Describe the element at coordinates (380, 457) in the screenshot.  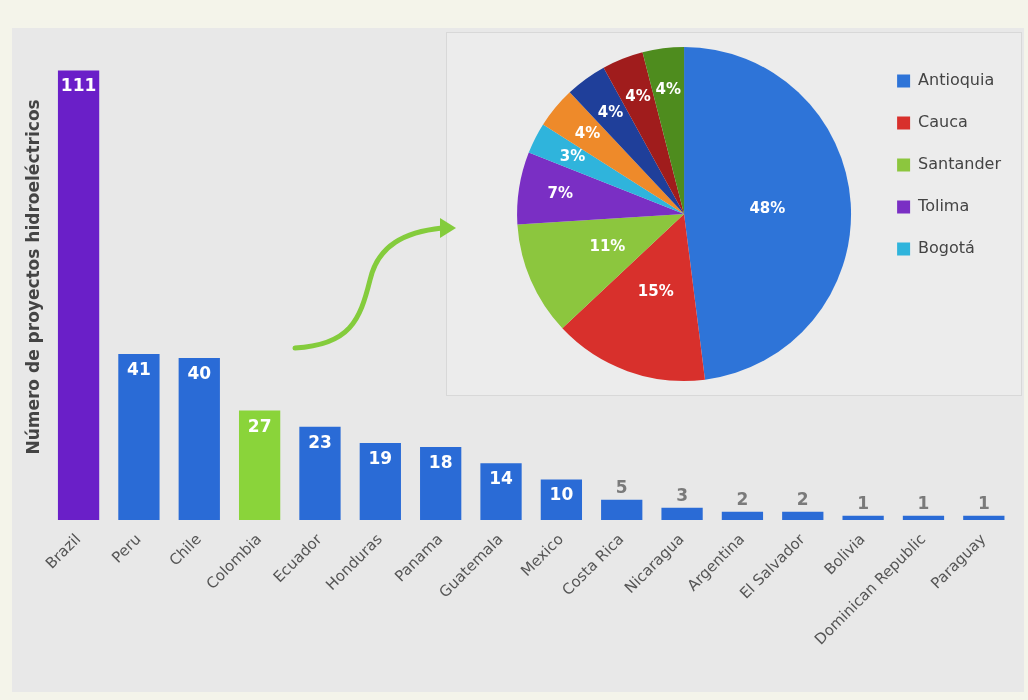
I see `data-label: 19` at that location.